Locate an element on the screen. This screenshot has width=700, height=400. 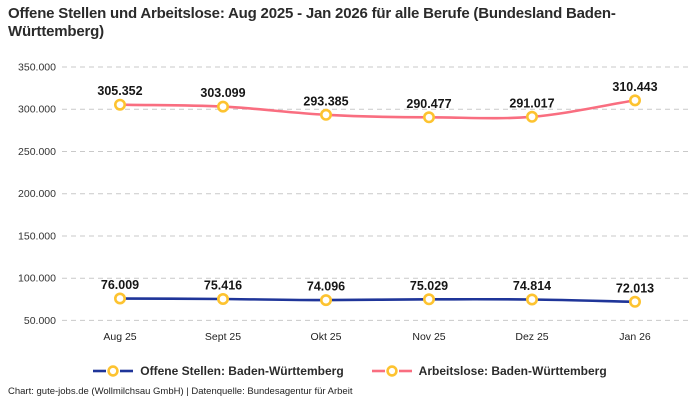
y-axis-tick-label: 150.000 is located at coordinates (37, 237).